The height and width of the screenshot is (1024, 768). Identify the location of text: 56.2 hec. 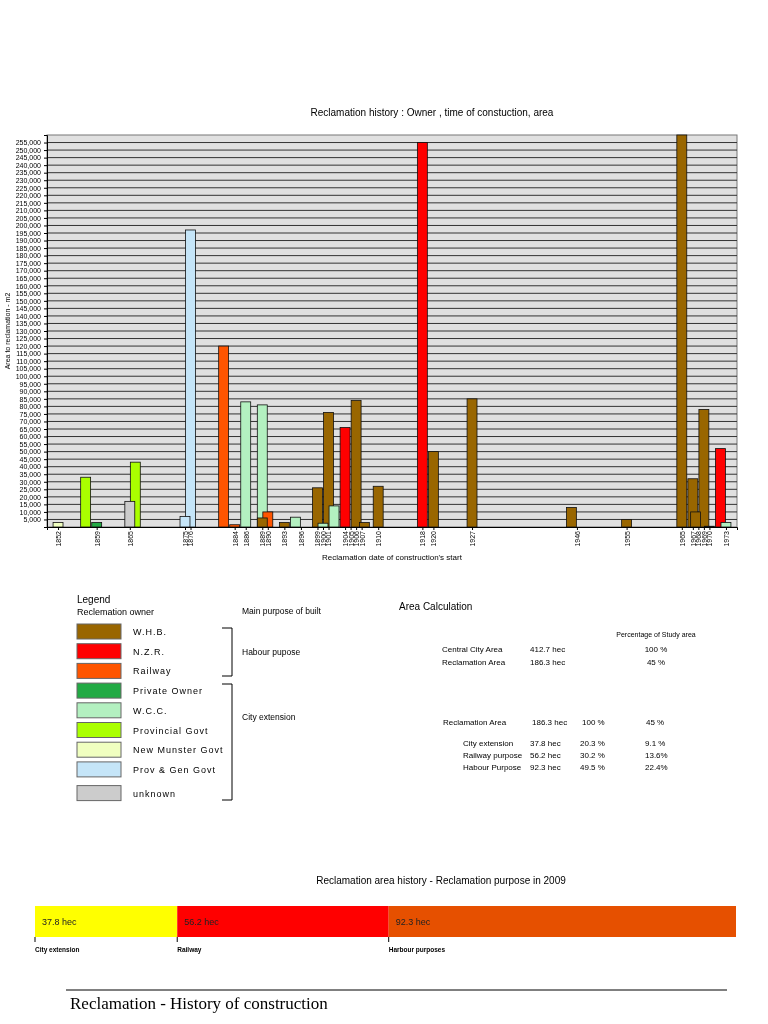
(545, 755).